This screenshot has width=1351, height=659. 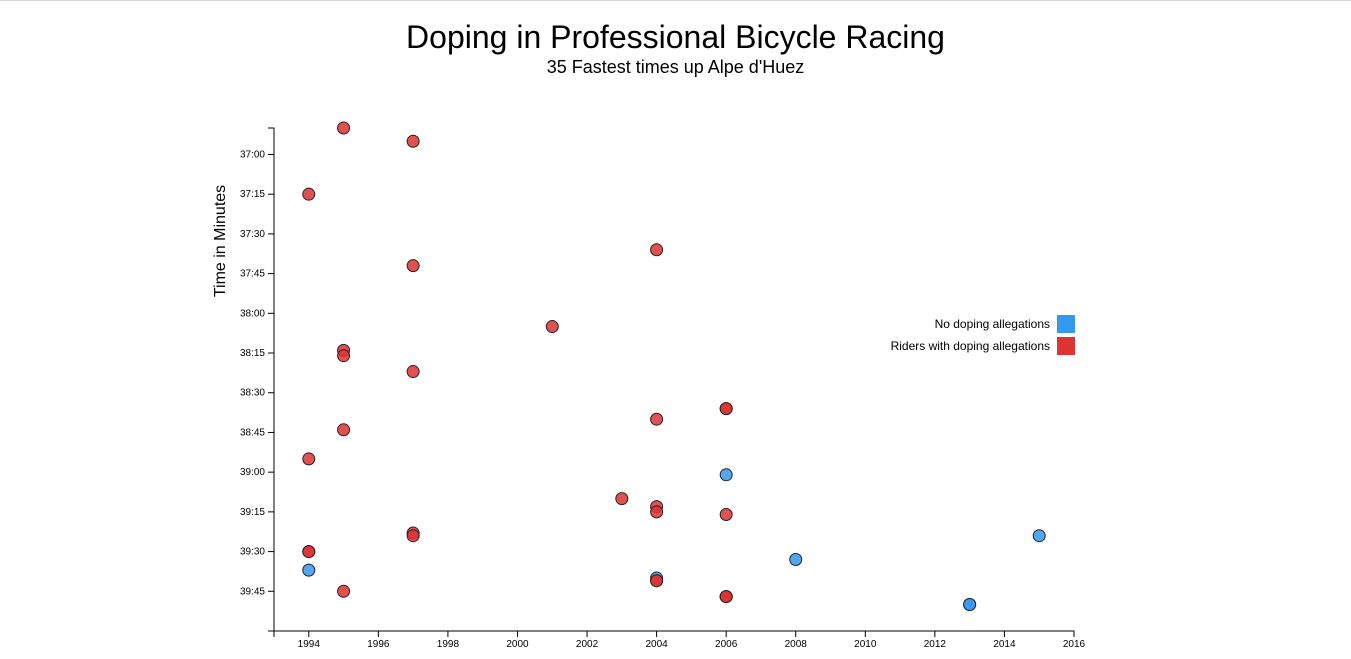 I want to click on x-tick-label: 2012, so click(x=935, y=644).